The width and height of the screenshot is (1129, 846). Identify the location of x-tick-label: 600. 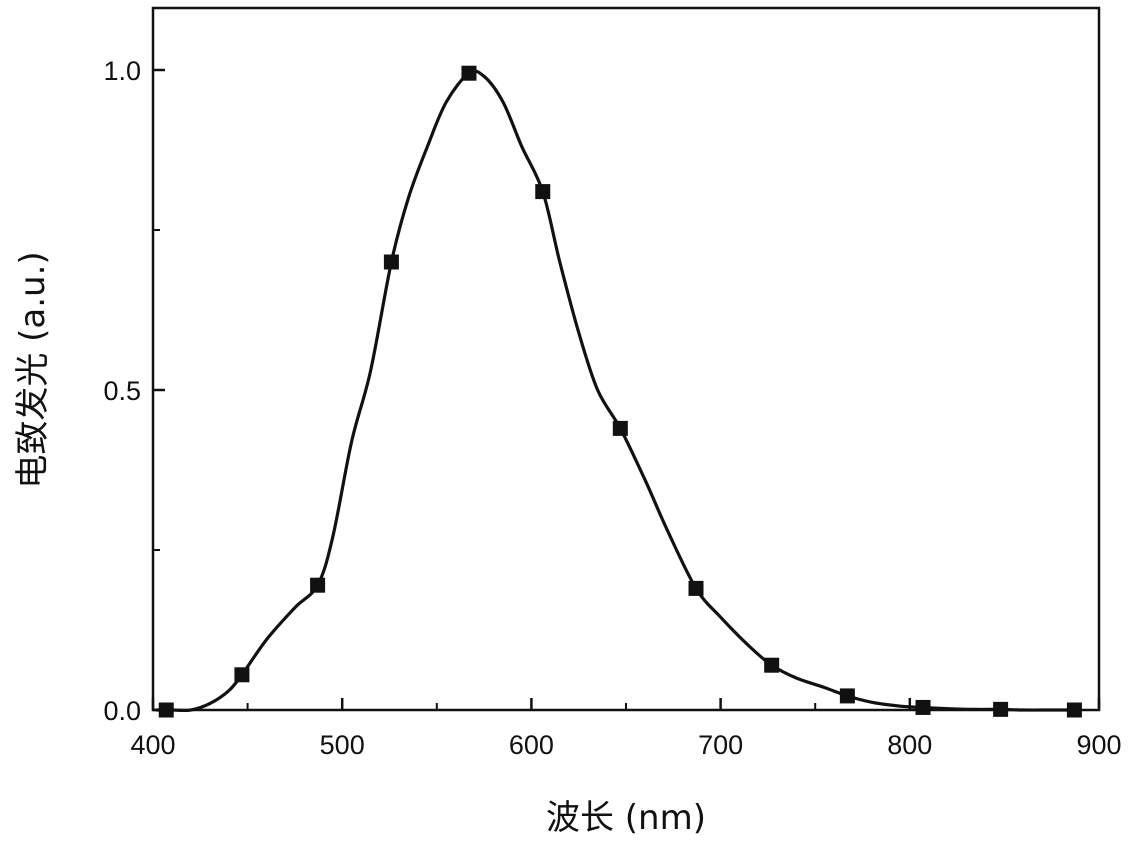
(531, 745).